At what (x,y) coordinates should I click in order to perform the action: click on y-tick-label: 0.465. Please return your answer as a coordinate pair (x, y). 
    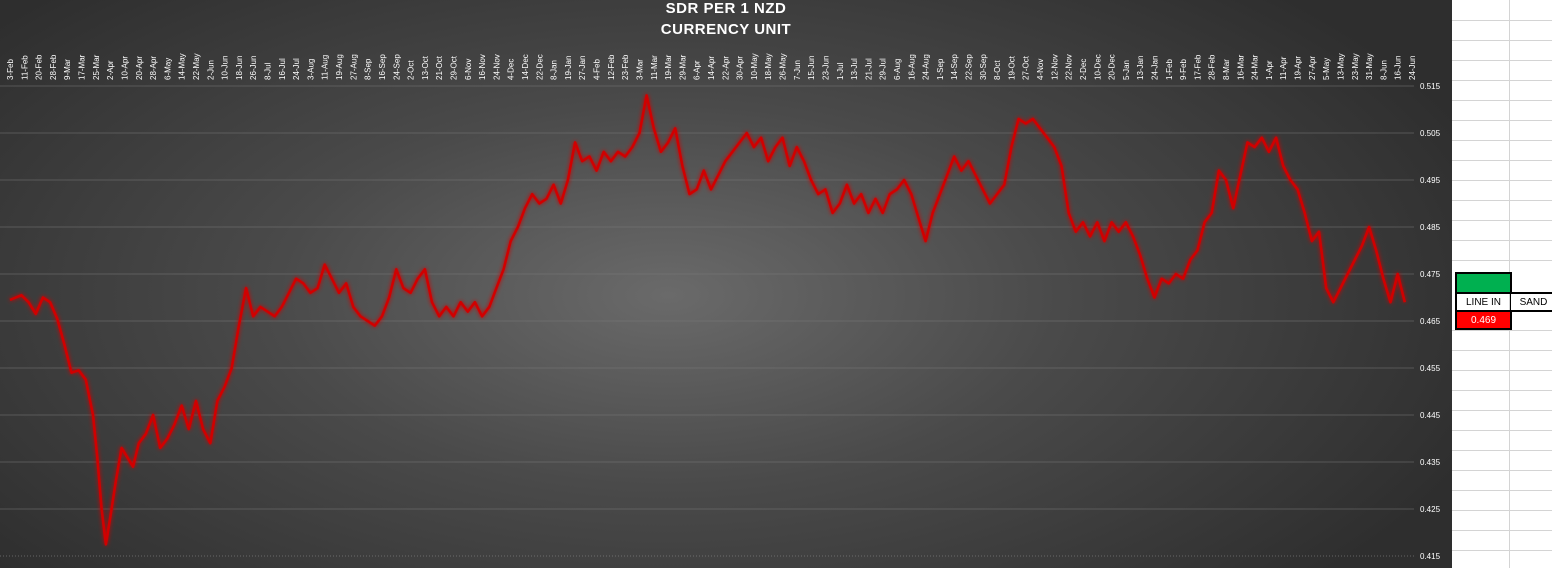
    Looking at the image, I should click on (1430, 321).